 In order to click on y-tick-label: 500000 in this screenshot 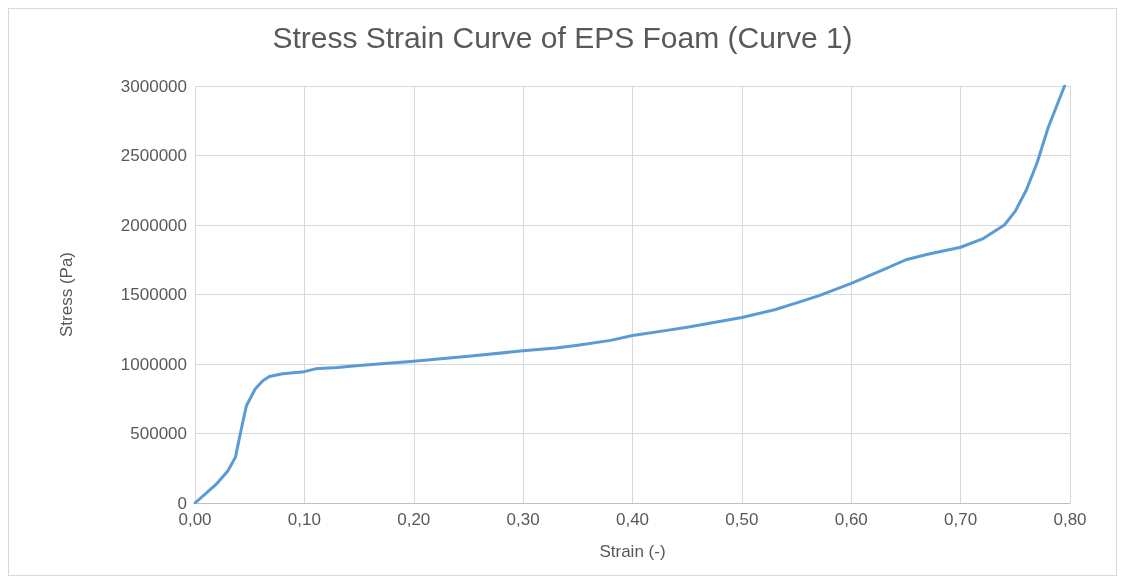, I will do `click(158, 433)`.